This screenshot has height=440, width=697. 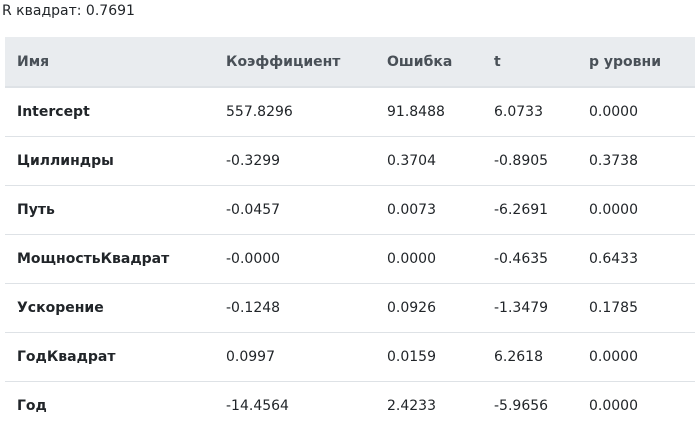 I want to click on cell-name: ГодКвадрат, so click(x=115, y=357).